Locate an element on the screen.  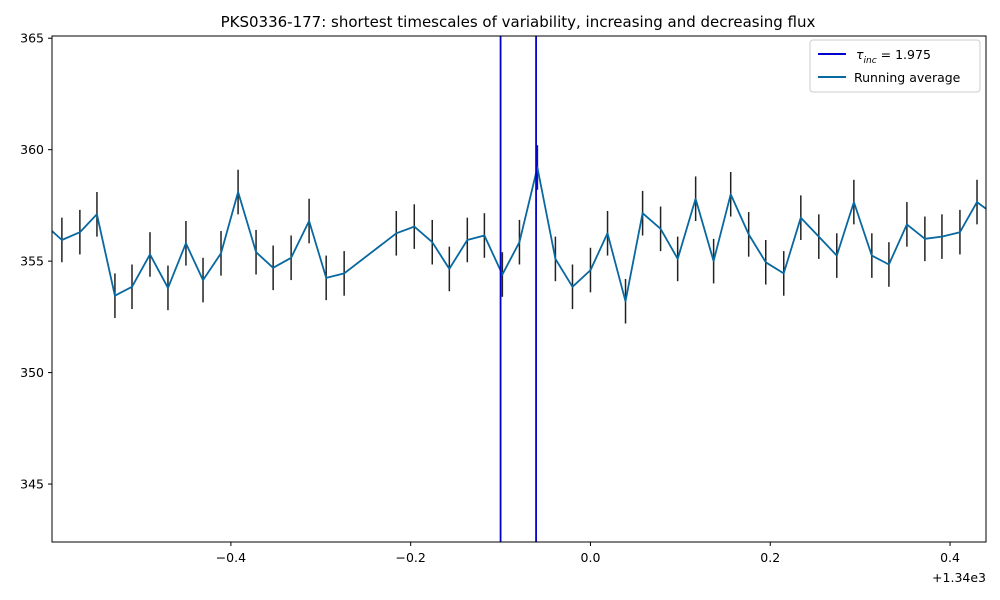
legend: τinc = 1.975 Running average is located at coordinates (895, 66).